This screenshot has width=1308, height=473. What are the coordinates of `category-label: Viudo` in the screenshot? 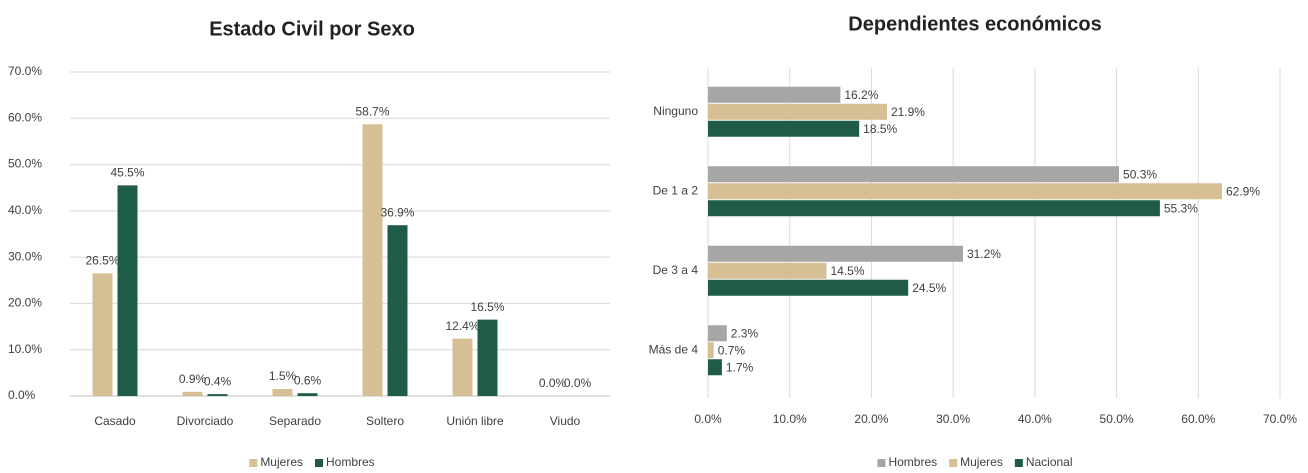 It's located at (565, 421).